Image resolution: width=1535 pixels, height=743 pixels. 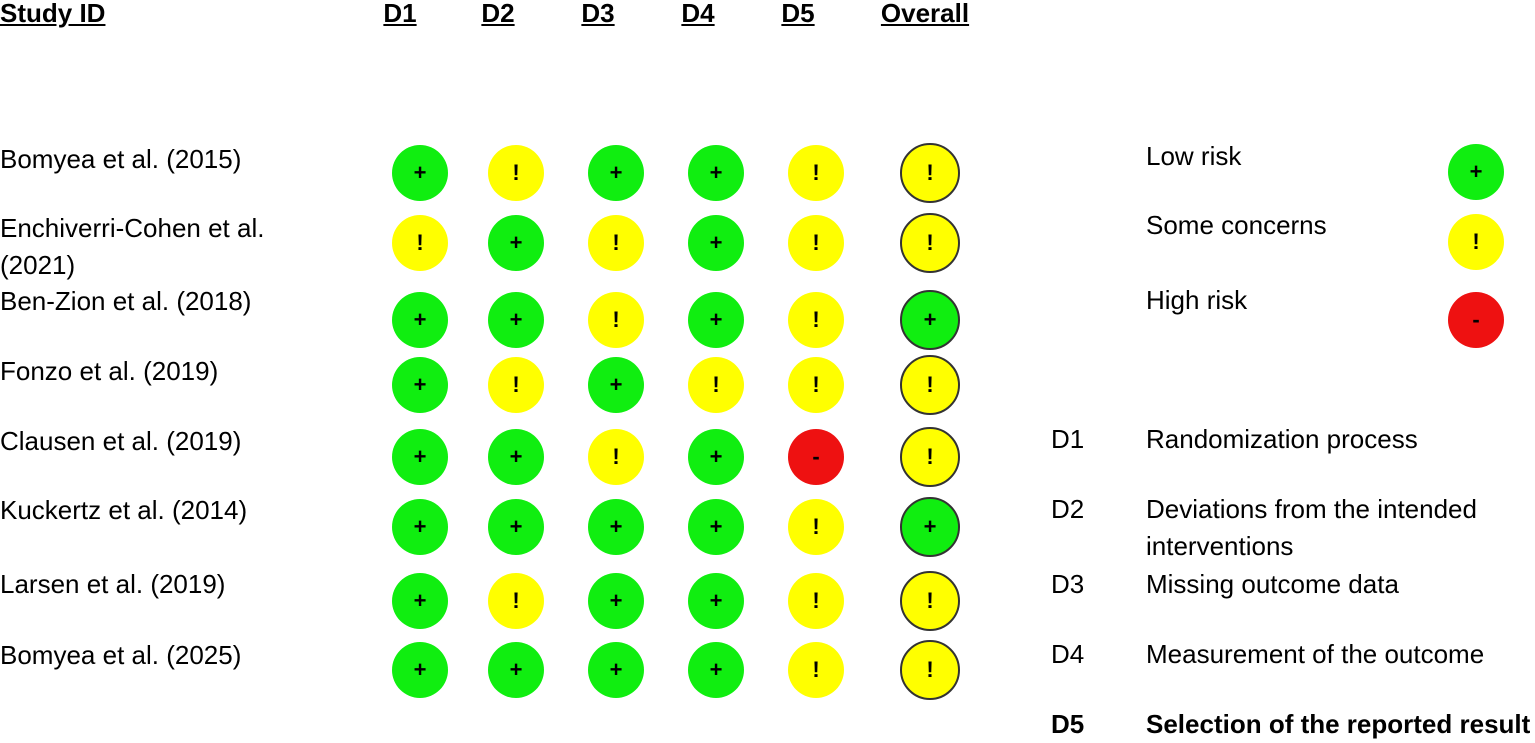 What do you see at coordinates (1068, 654) in the screenshot?
I see `legend-domain-code: D4` at bounding box center [1068, 654].